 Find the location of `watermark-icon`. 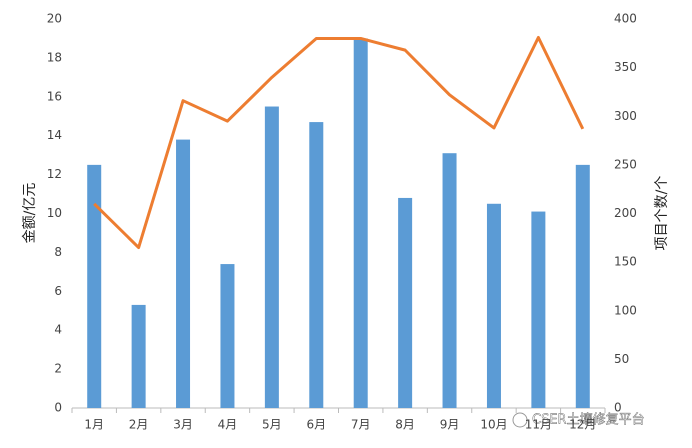

watermark-icon is located at coordinates (520, 420).